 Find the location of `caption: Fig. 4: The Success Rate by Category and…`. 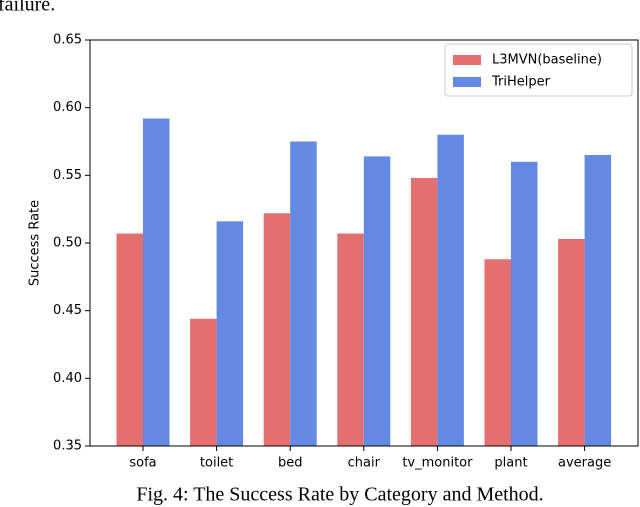

caption: Fig. 4: The Success Rate by Category and… is located at coordinates (339, 495).